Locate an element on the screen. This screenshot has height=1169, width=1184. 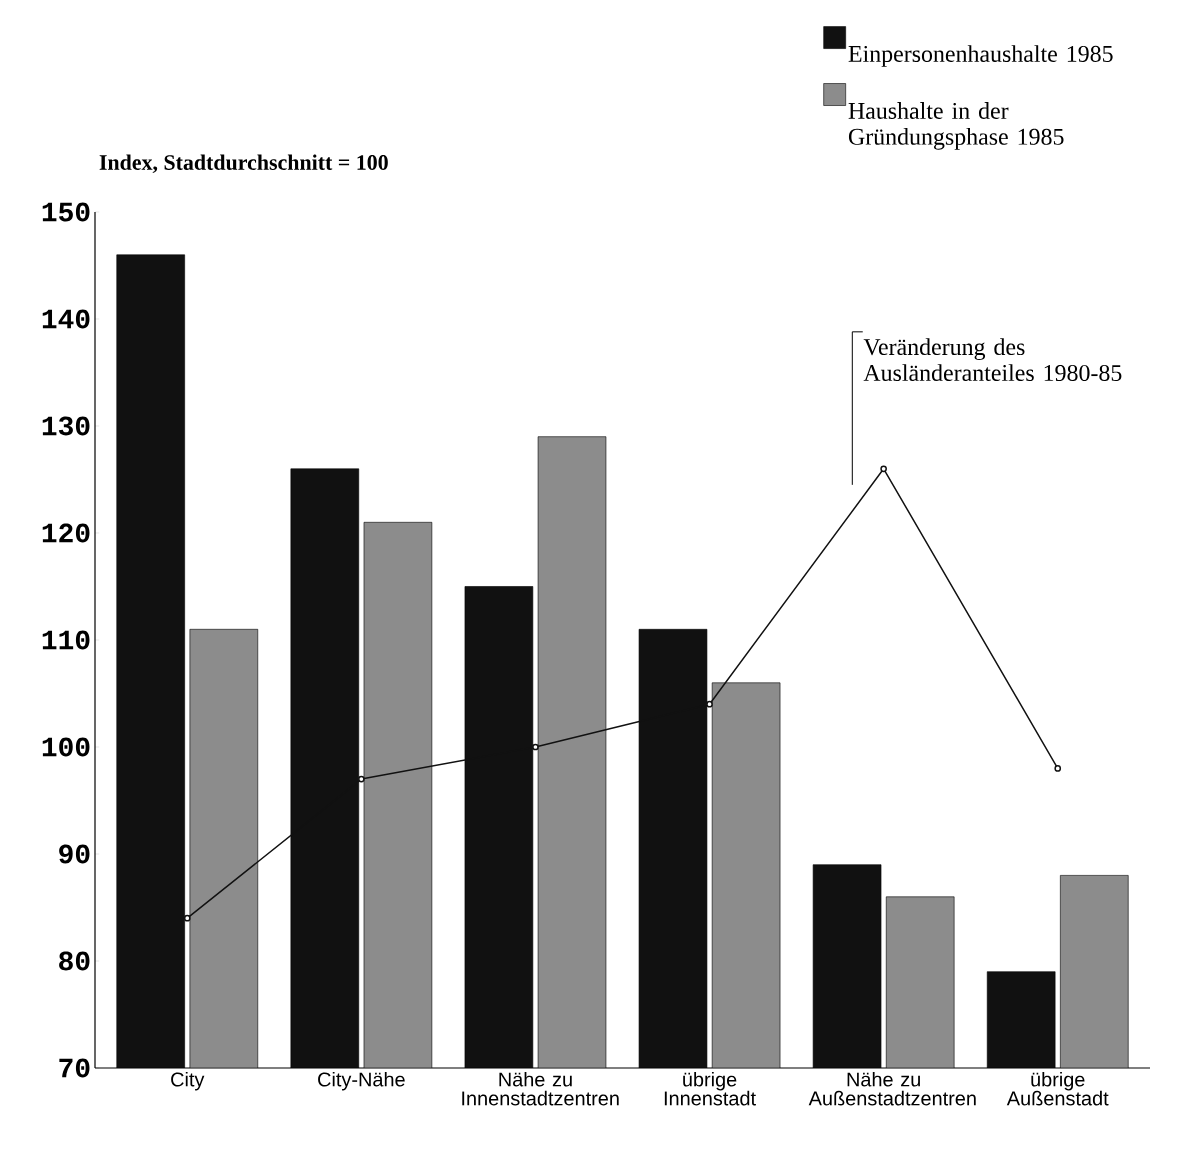
x-tick-label: Nähe zu Innenstadtzentren is located at coordinates (540, 1088).